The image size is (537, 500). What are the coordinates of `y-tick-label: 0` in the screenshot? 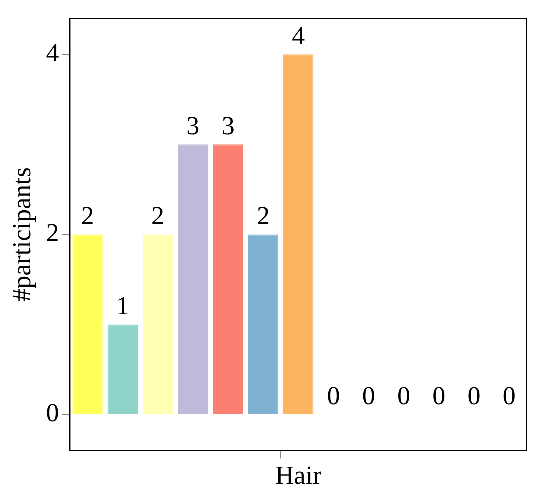 It's located at (53, 413).